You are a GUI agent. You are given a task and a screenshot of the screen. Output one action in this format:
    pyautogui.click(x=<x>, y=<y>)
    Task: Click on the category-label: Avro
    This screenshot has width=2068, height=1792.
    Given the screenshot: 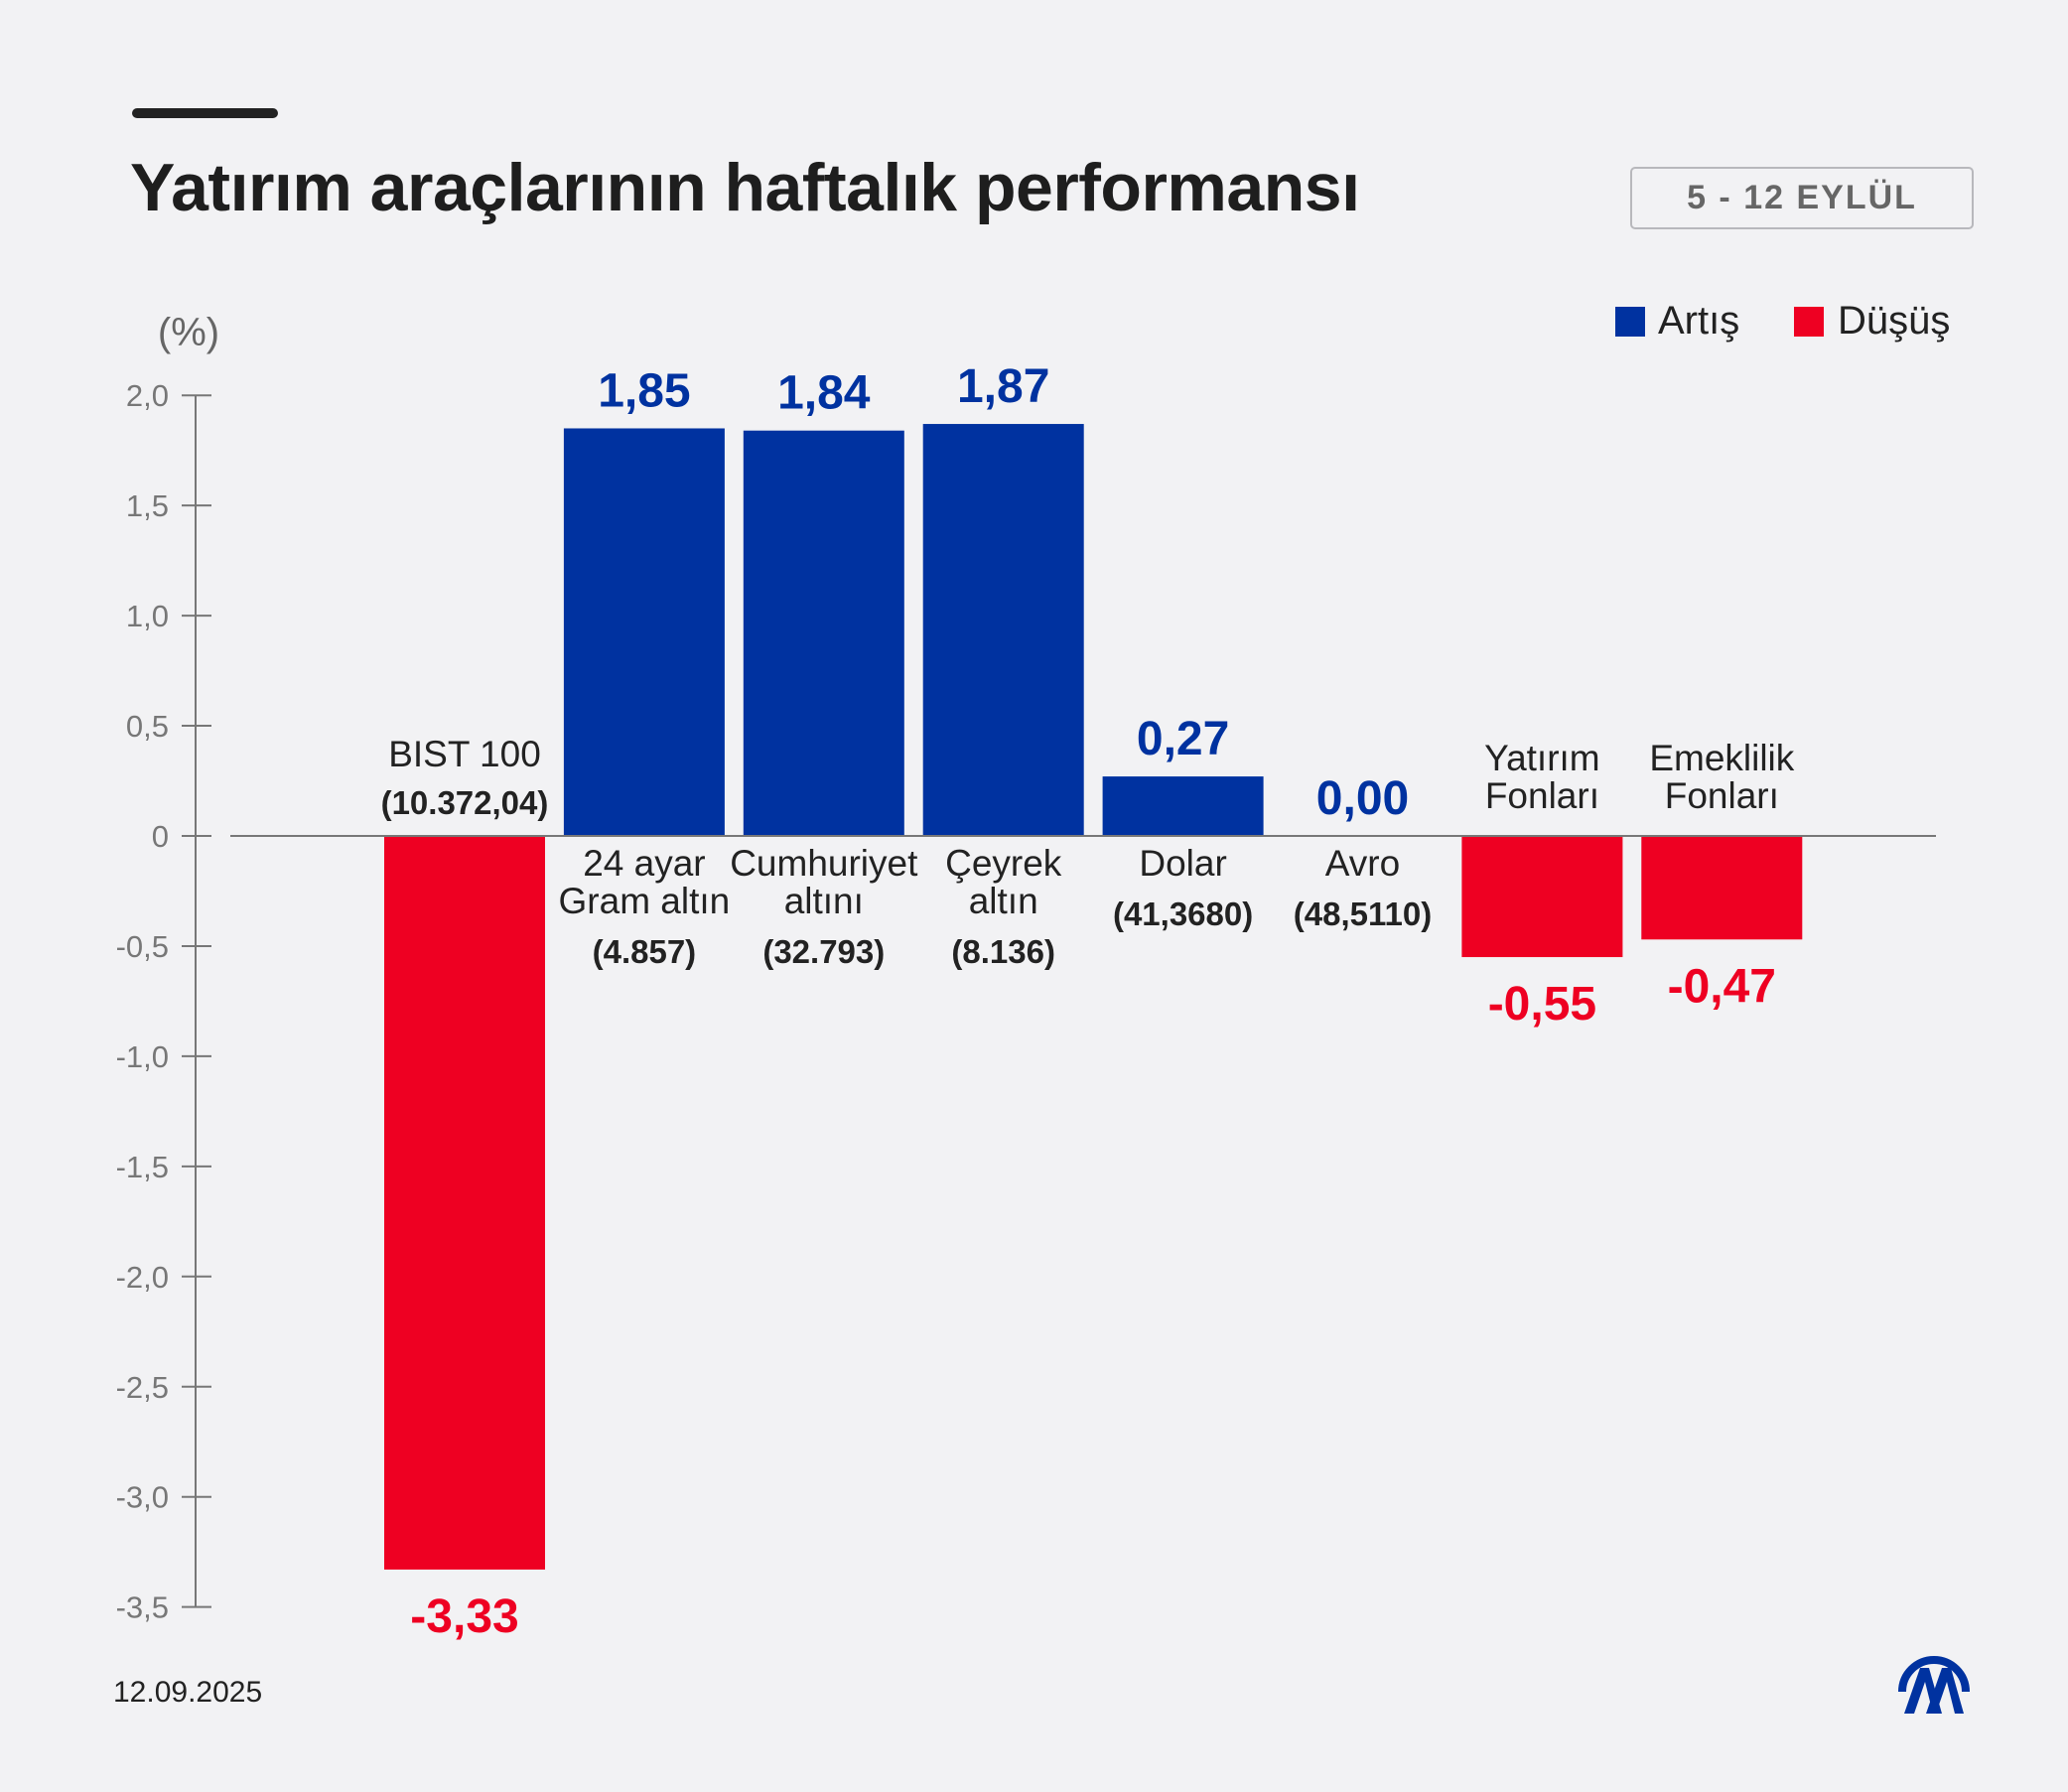 What is the action you would take?
    pyautogui.click(x=1363, y=863)
    